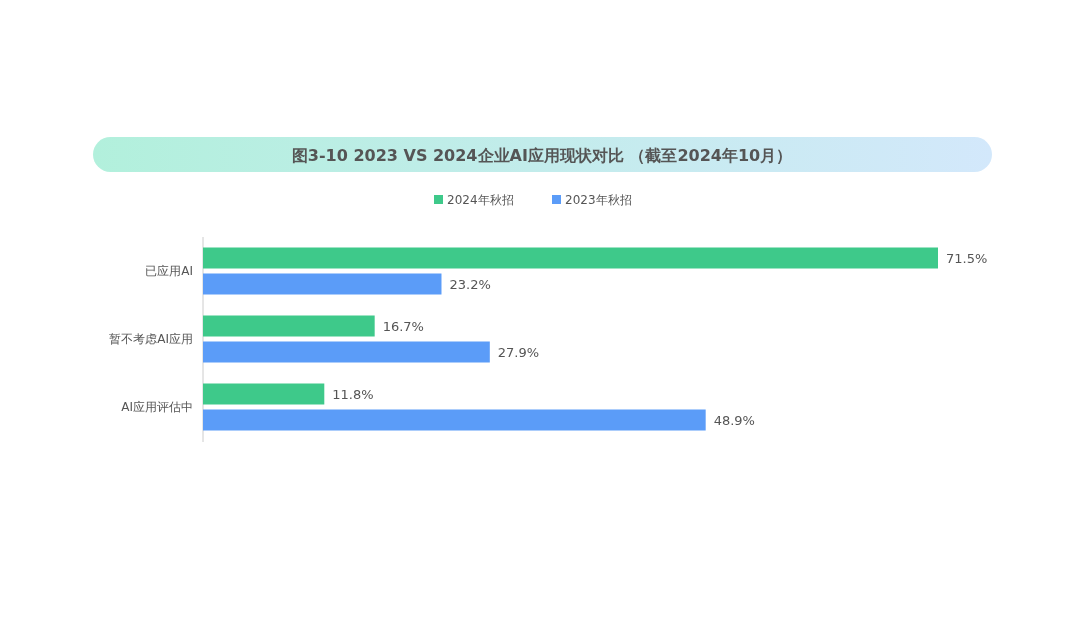 Image resolution: width=1080 pixels, height=620 pixels. Describe the element at coordinates (353, 394) in the screenshot. I see `data-label: 11.8%` at that location.